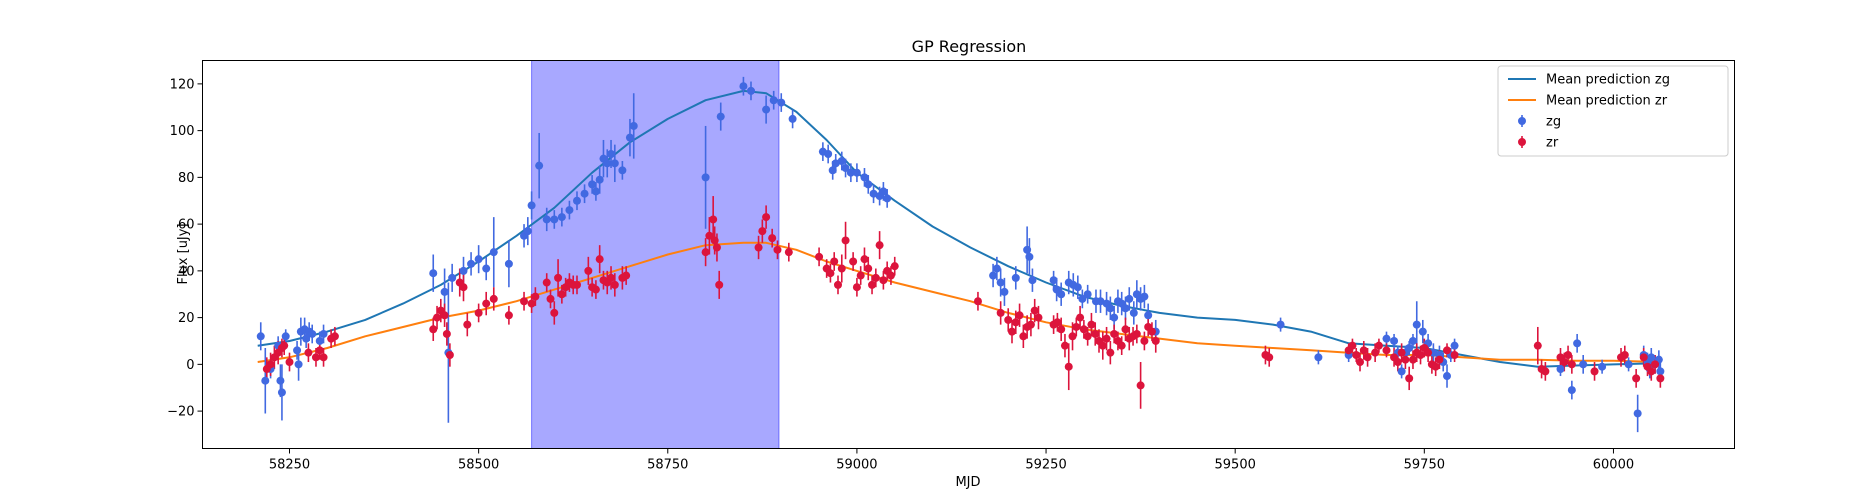  Describe the element at coordinates (180, 412) in the screenshot. I see `y-tick-label: −20` at that location.